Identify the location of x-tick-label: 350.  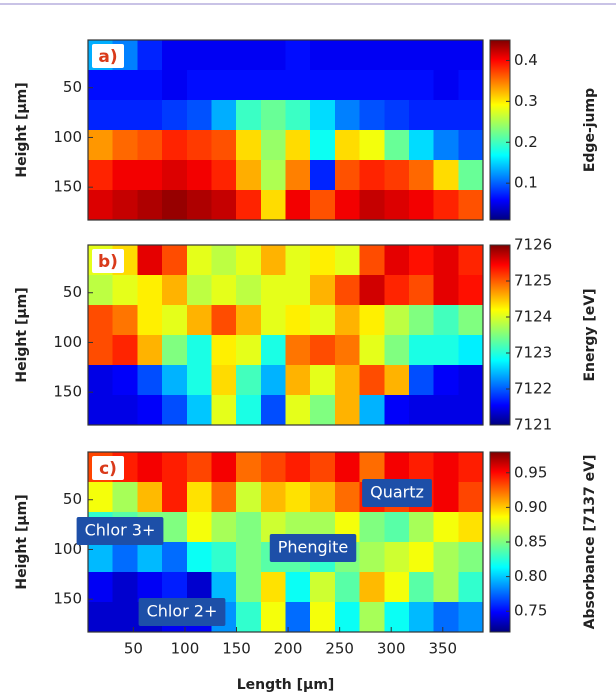
(442, 649).